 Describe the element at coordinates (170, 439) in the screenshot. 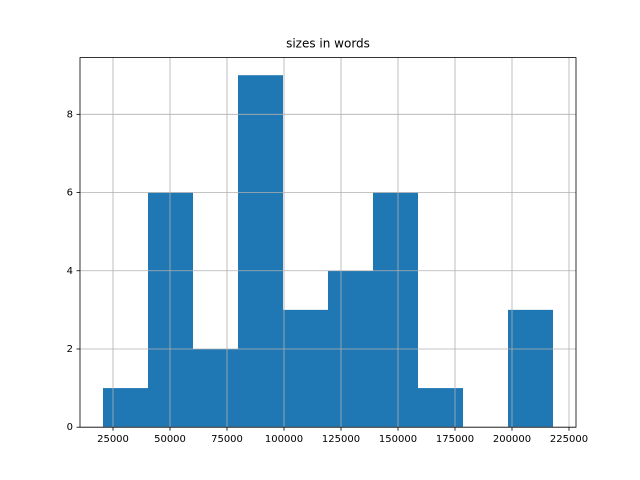

I see `x-tick-label: 50000` at that location.